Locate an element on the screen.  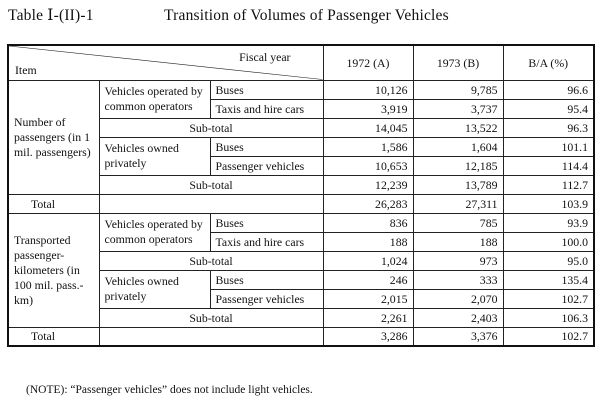
total-row: Total 3,286 3,376 102.7 is located at coordinates (301, 336).